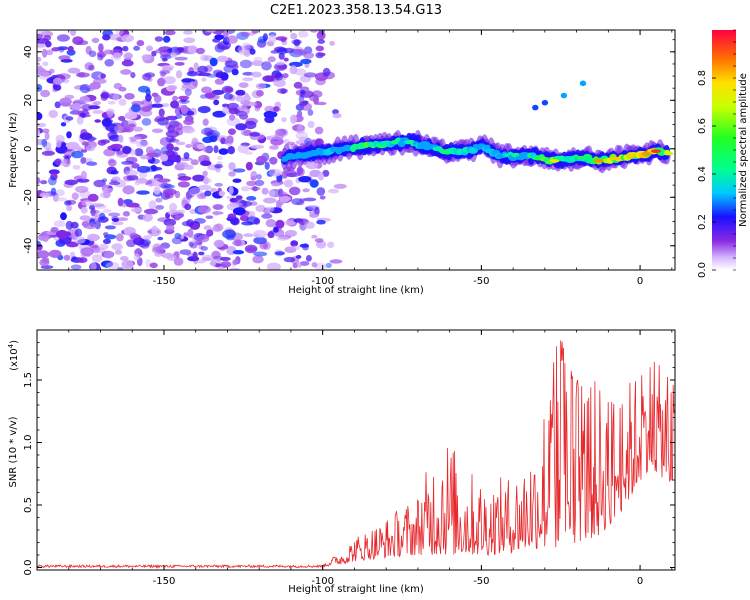 Image resolution: width=750 pixels, height=600 pixels. Describe the element at coordinates (724, 150) in the screenshot. I see `colorbar-gradient` at that location.